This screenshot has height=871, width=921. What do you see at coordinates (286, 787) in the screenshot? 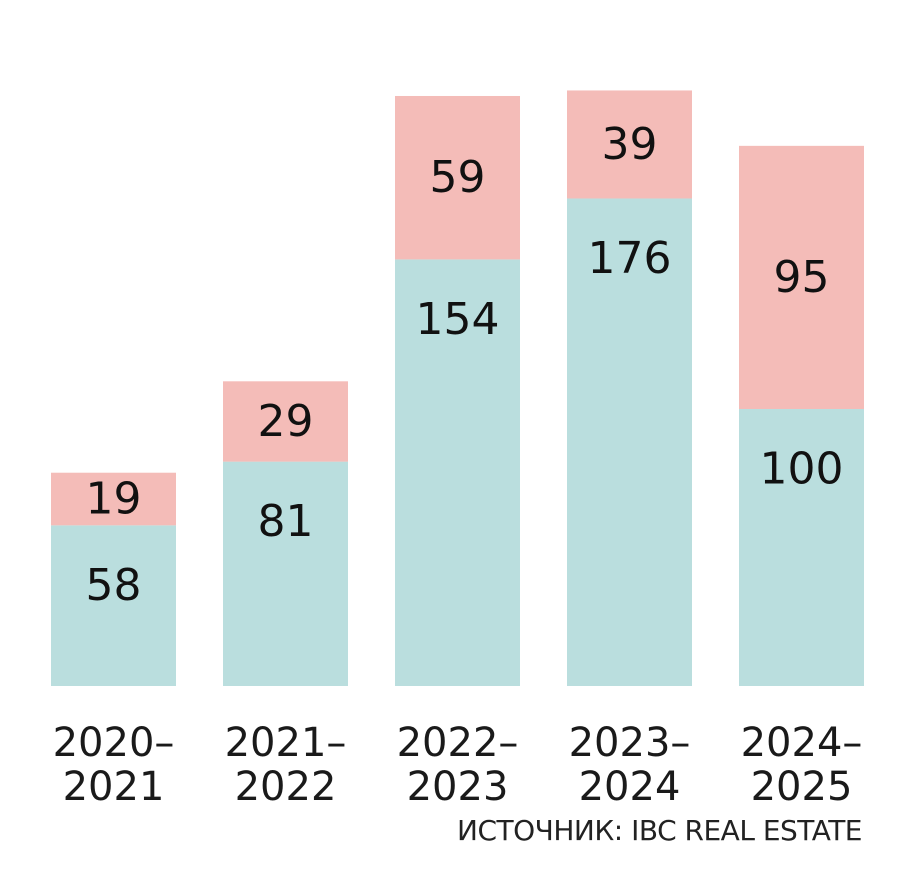
I see `x-tick-label-line: 2022` at bounding box center [286, 787].